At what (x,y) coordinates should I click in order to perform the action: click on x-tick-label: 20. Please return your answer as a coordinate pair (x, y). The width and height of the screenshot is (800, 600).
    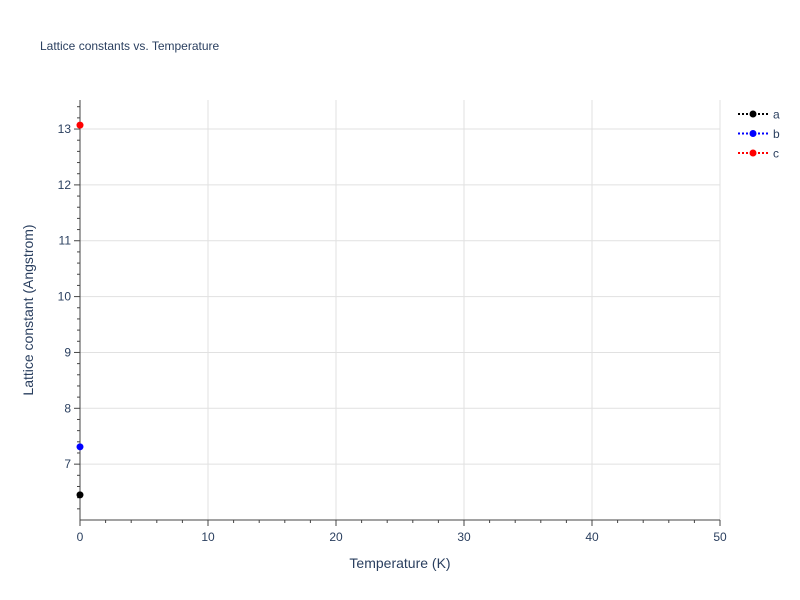
    Looking at the image, I should click on (336, 537).